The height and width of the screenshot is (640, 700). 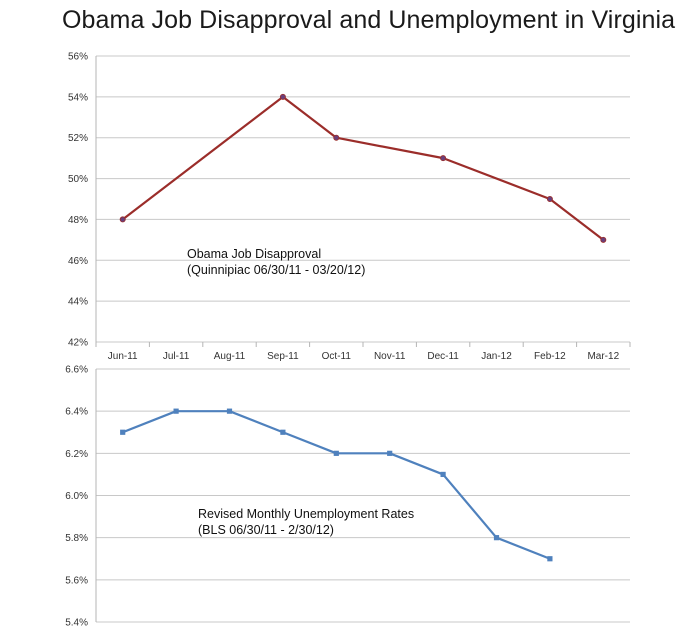 What do you see at coordinates (390, 356) in the screenshot?
I see `disapproval-x-tick-label: Nov-11` at bounding box center [390, 356].